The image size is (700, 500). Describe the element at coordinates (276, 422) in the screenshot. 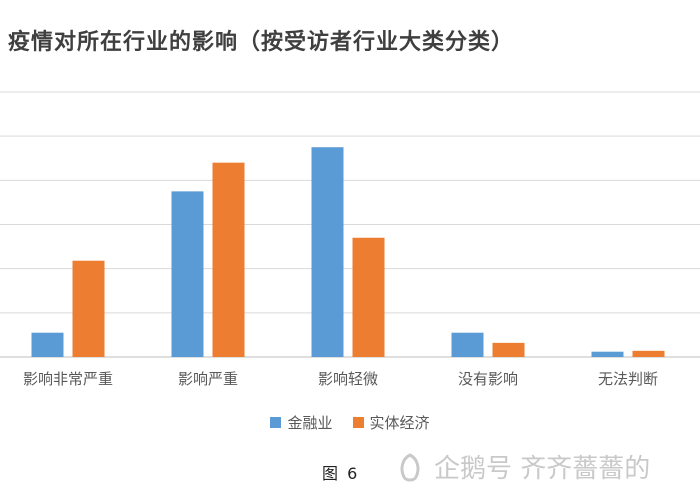

I see `legend-swatch-financial` at that location.